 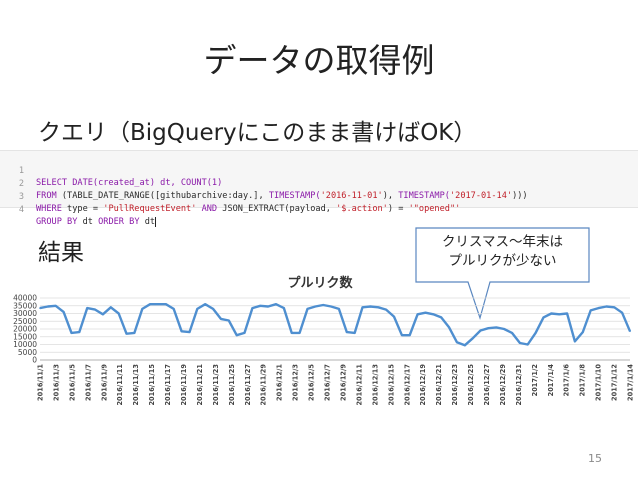 I want to click on code-token: dt, so click(x=150, y=222).